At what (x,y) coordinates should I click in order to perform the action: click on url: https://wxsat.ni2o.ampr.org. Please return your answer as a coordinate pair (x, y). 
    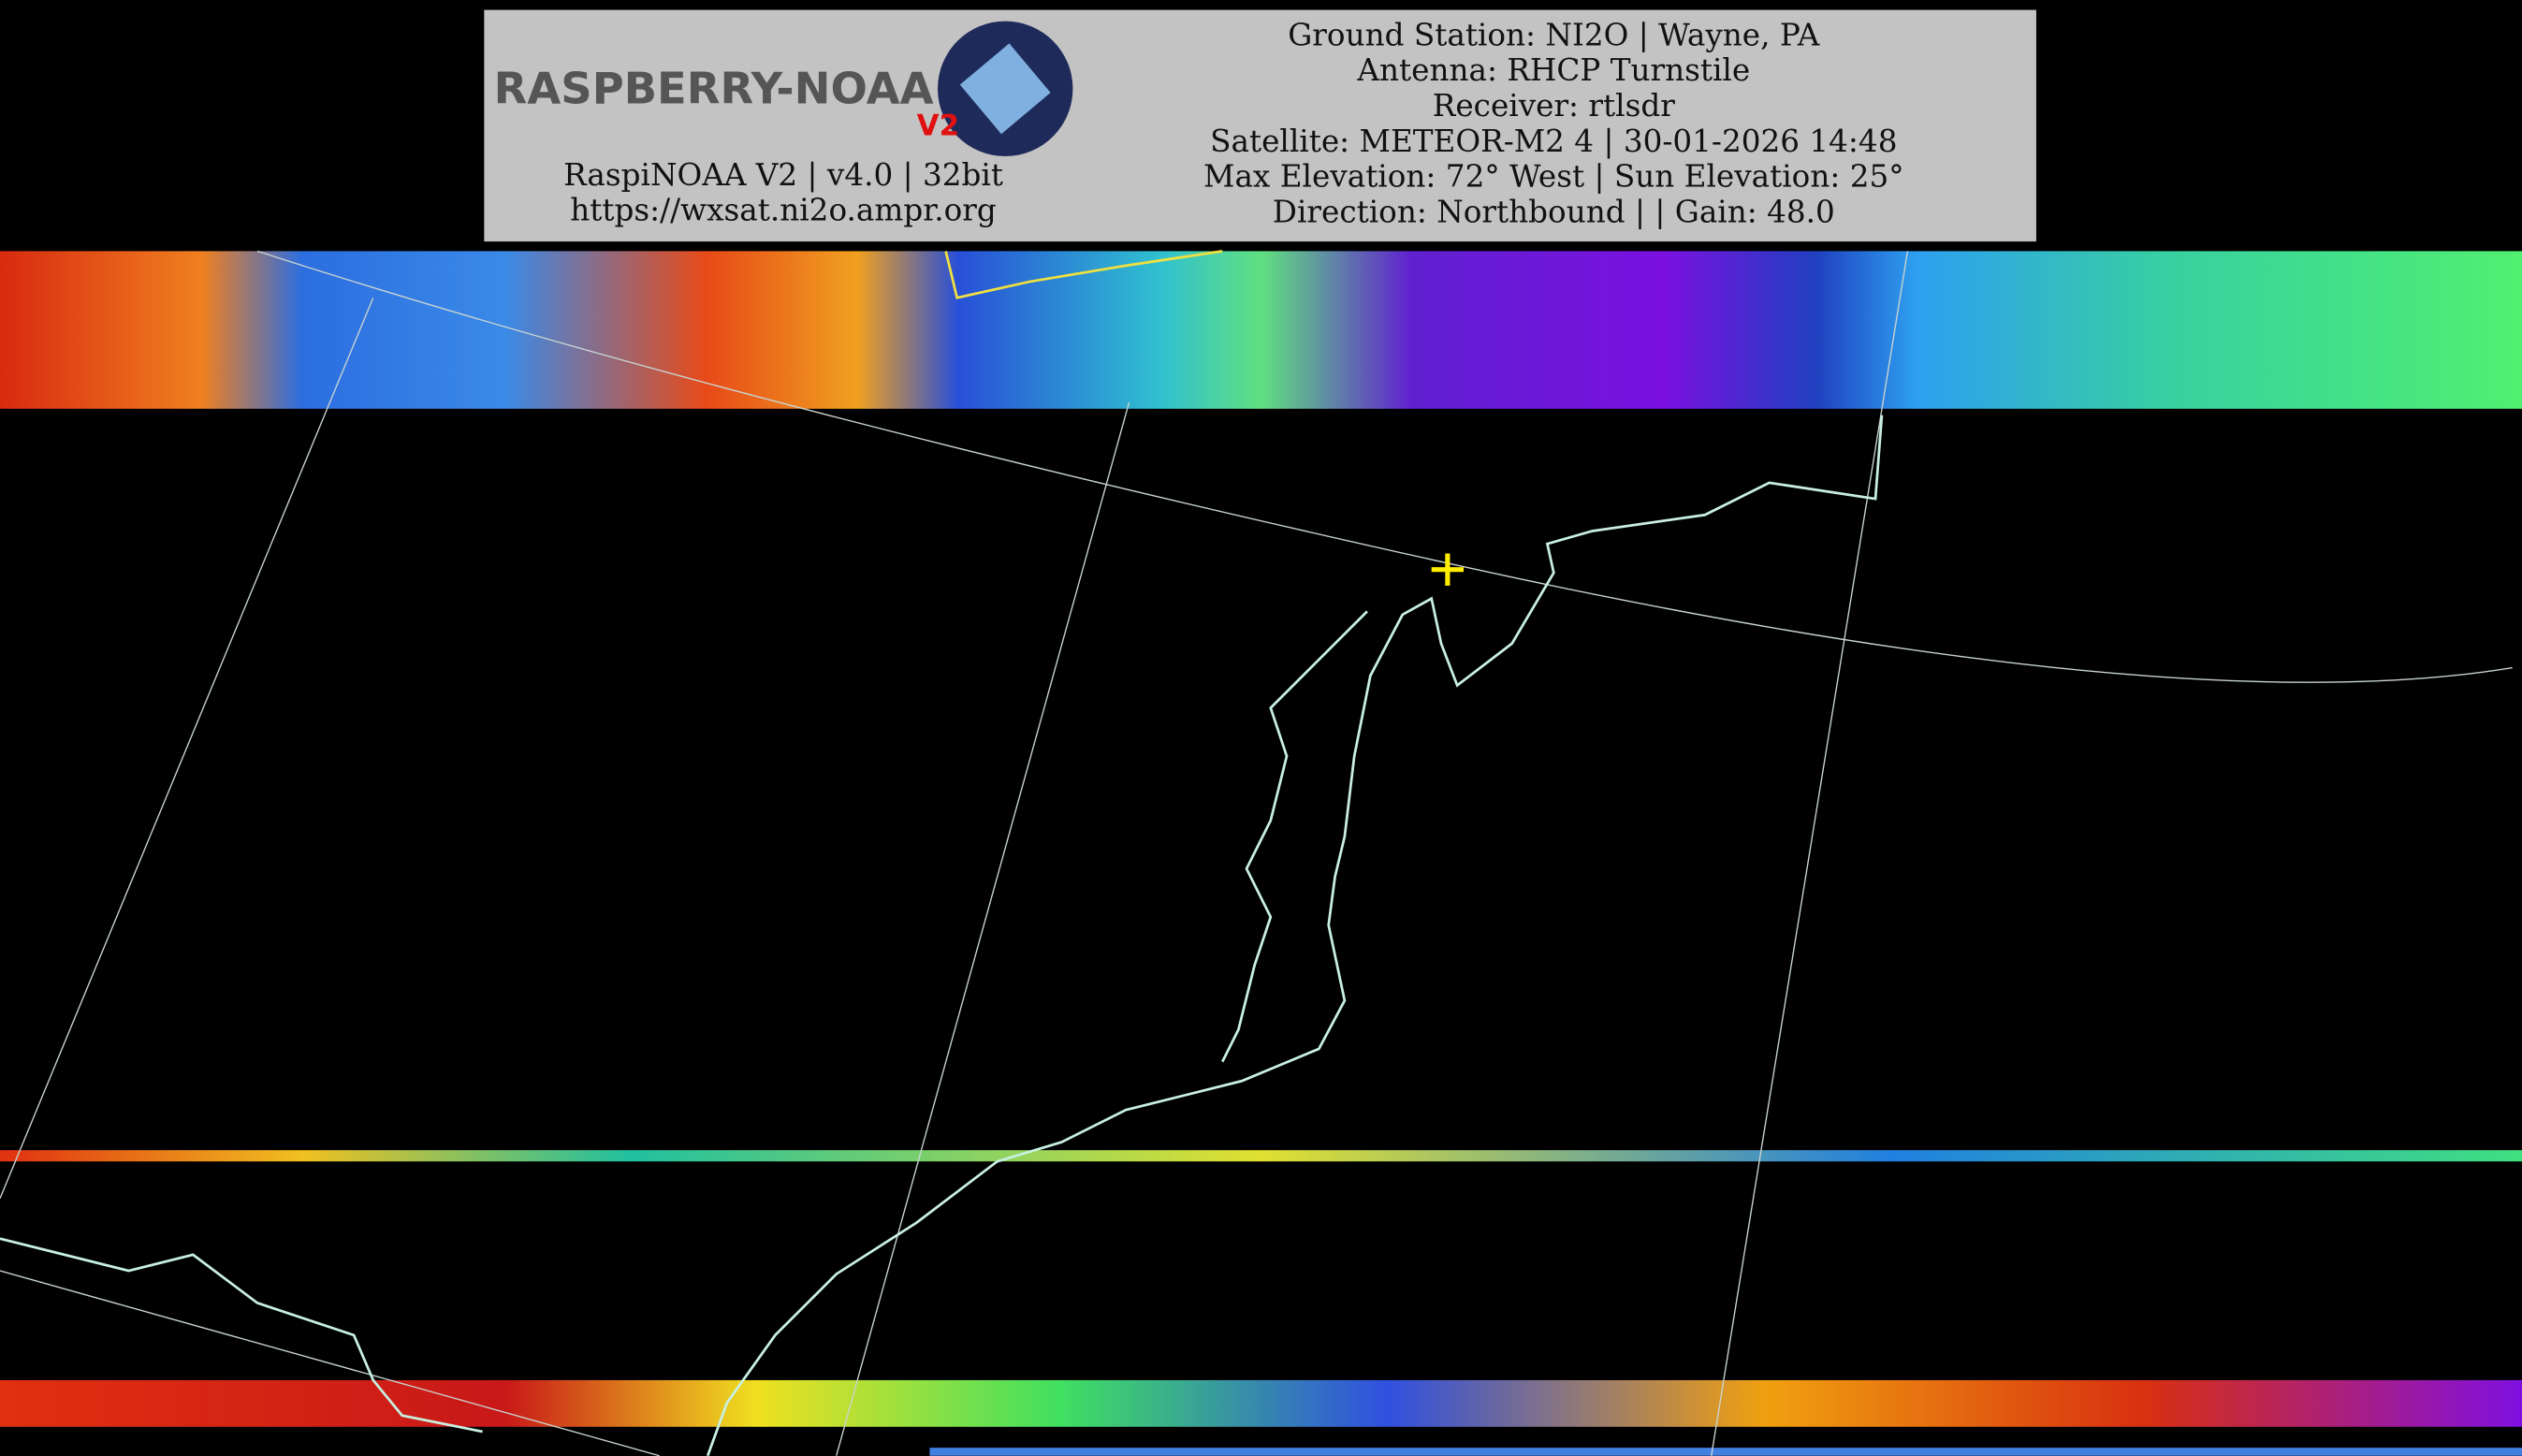
    Looking at the image, I should click on (783, 210).